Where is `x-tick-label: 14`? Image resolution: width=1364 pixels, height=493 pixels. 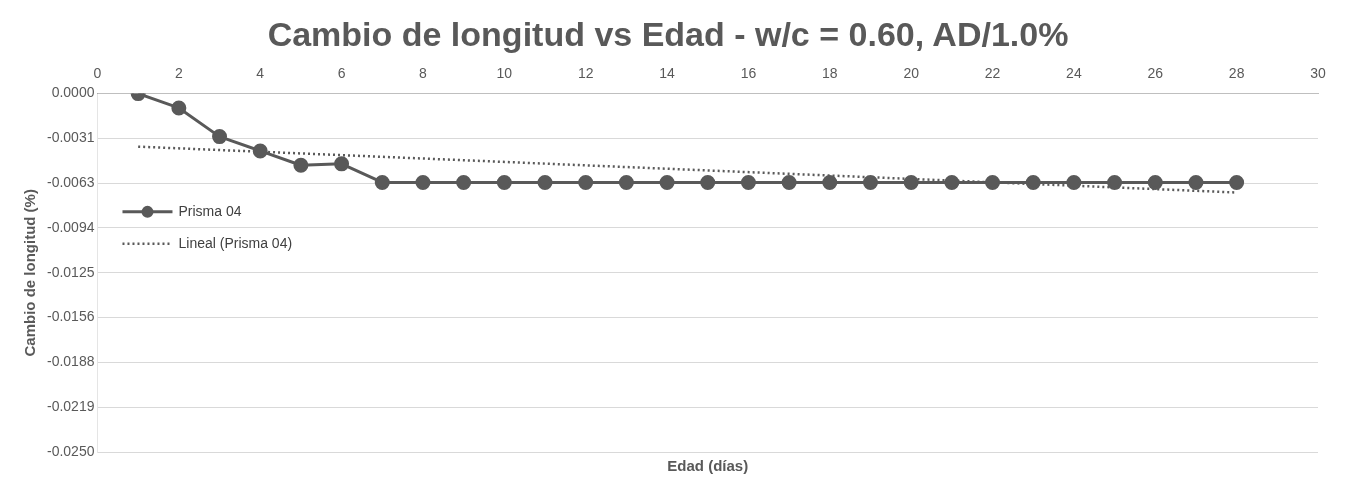
x-tick-label: 14 is located at coordinates (667, 73).